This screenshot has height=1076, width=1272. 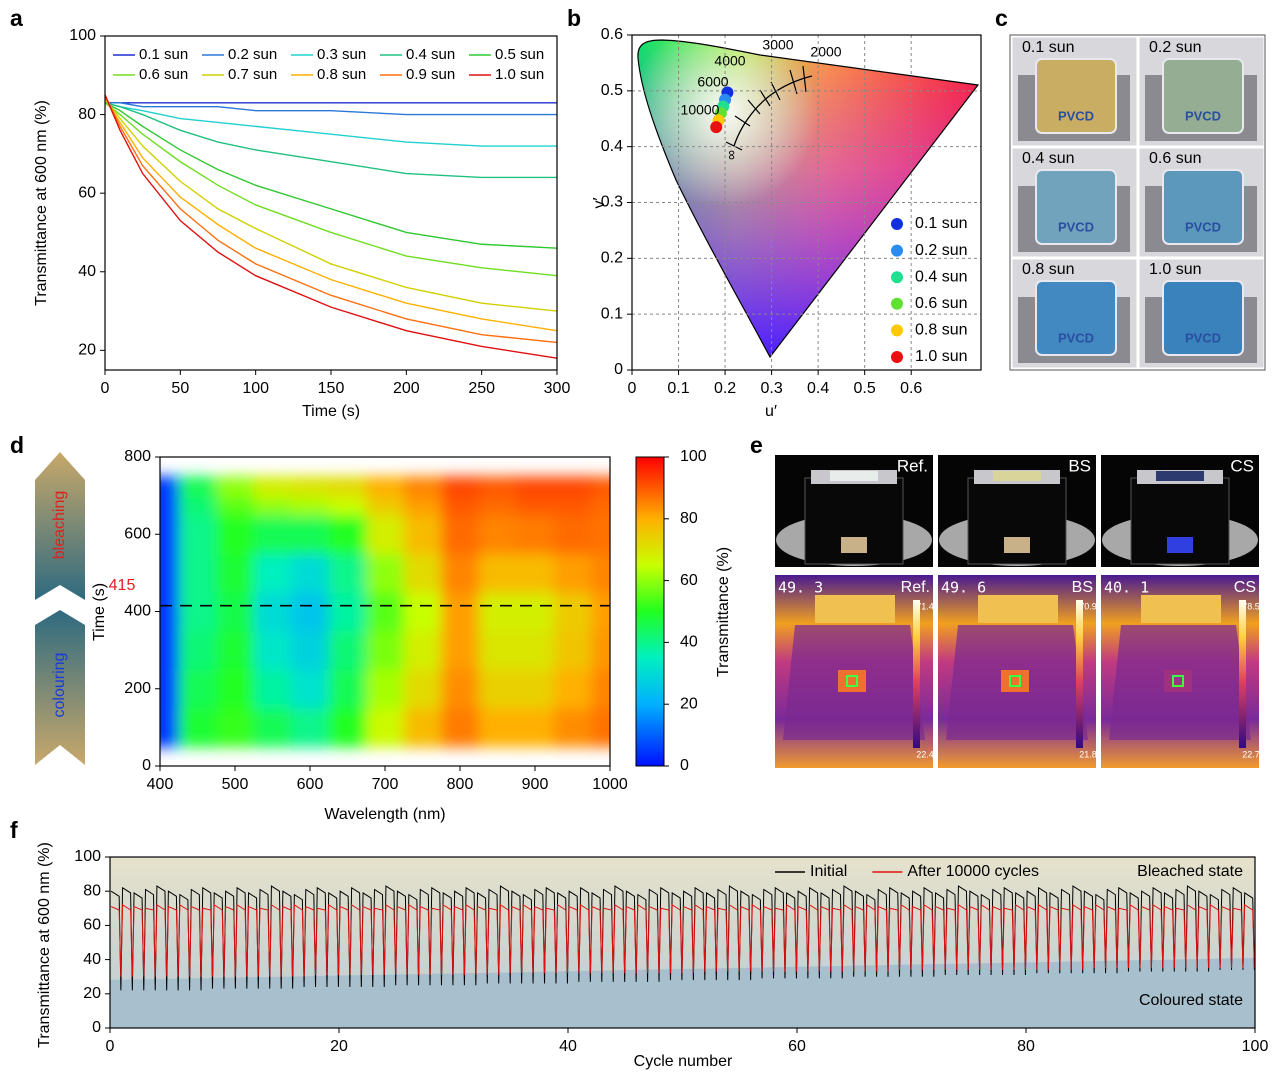 What do you see at coordinates (729, 61) in the screenshot?
I see `locus-label: 4000` at bounding box center [729, 61].